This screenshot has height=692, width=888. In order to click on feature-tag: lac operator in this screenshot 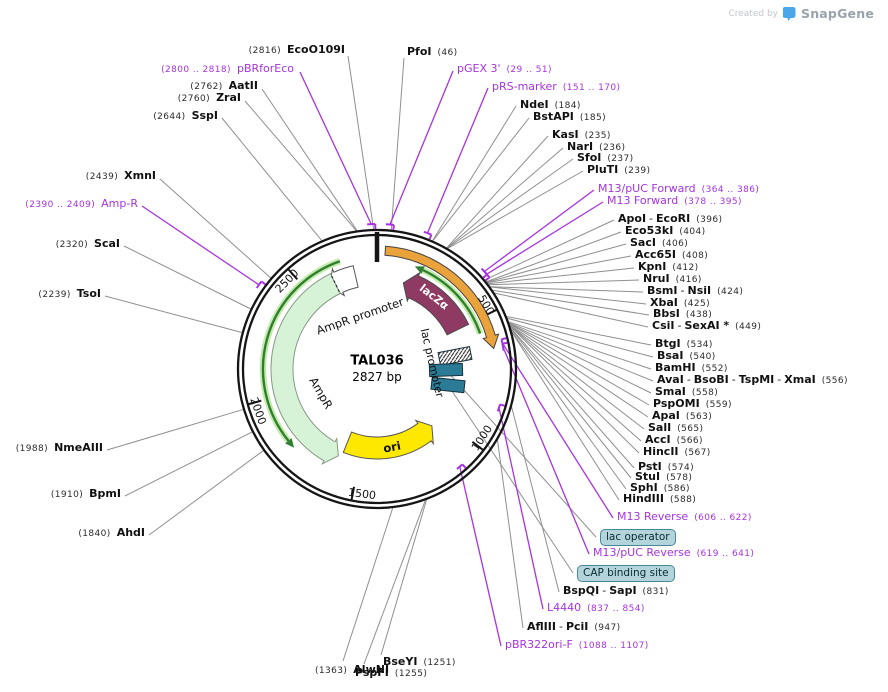, I will do `click(638, 537)`.